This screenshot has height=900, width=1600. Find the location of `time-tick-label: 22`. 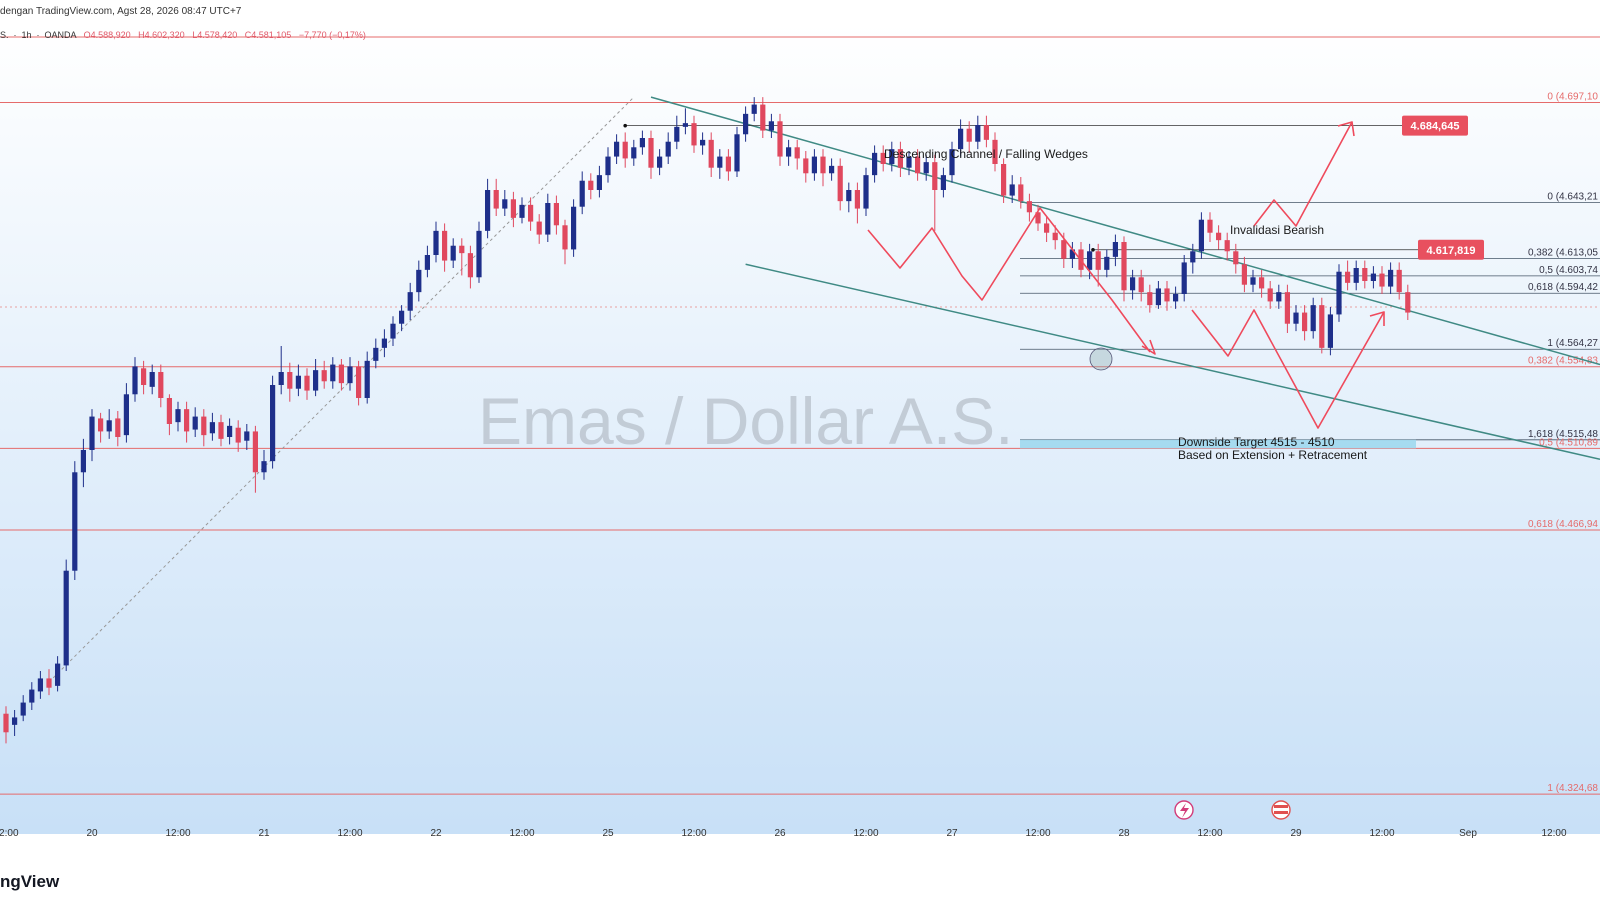

time-tick-label: 22 is located at coordinates (436, 833).